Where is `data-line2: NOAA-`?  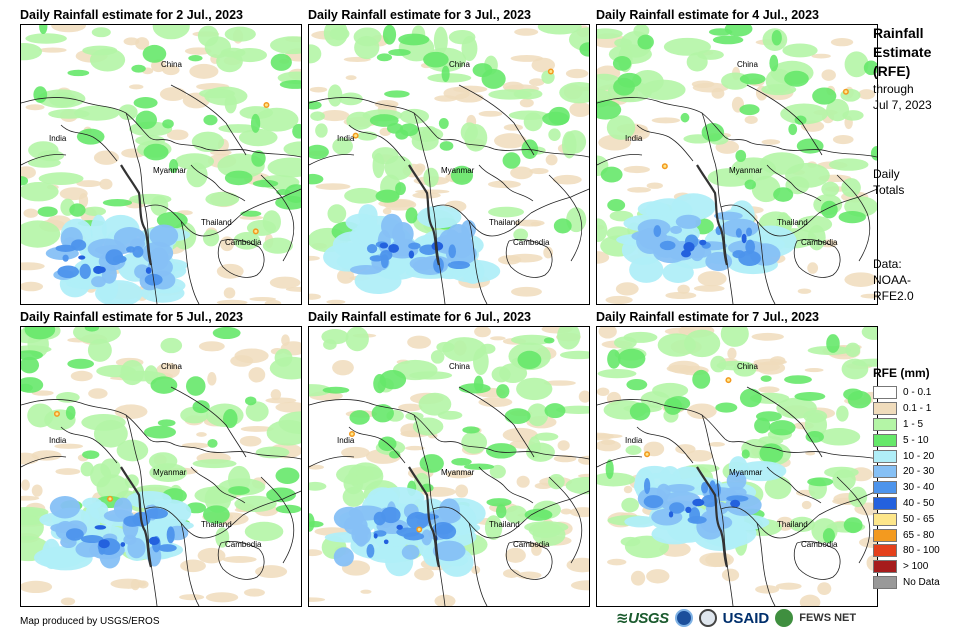 data-line2: NOAA- is located at coordinates (892, 280).